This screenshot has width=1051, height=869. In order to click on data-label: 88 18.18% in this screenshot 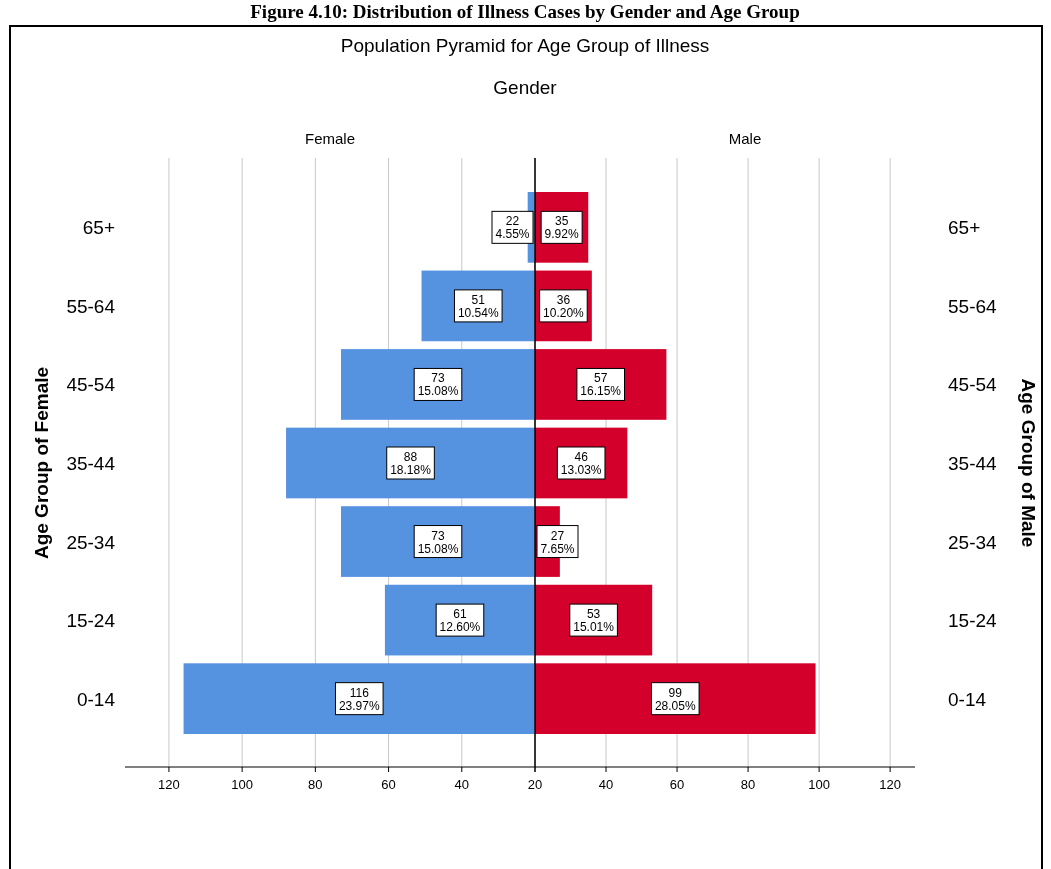, I will do `click(411, 463)`.